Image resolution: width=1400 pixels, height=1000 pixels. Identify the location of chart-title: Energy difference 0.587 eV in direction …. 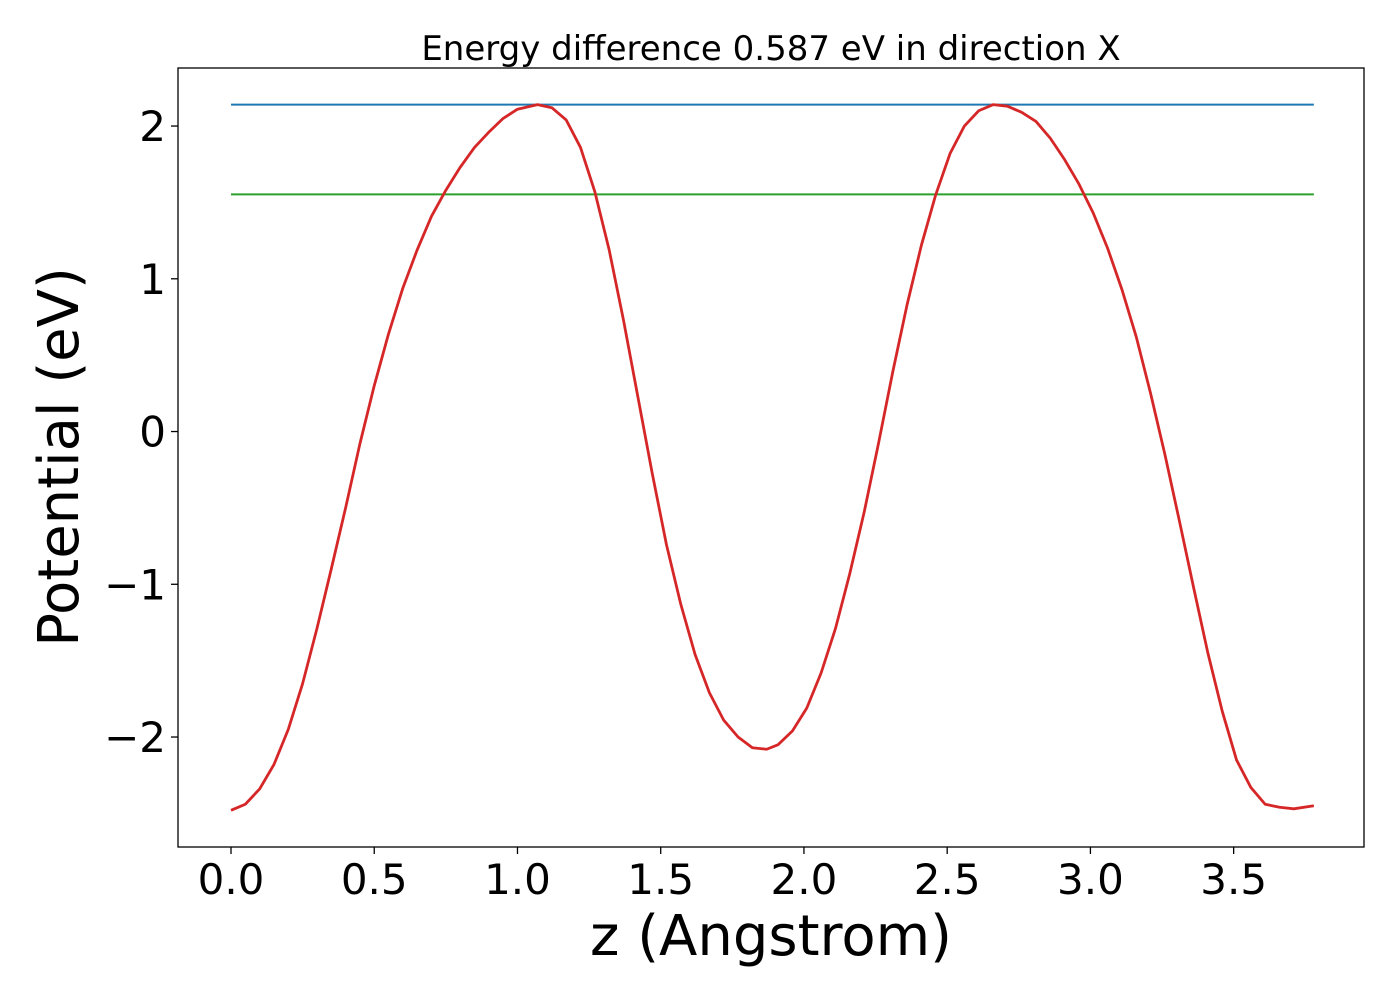
(770, 49).